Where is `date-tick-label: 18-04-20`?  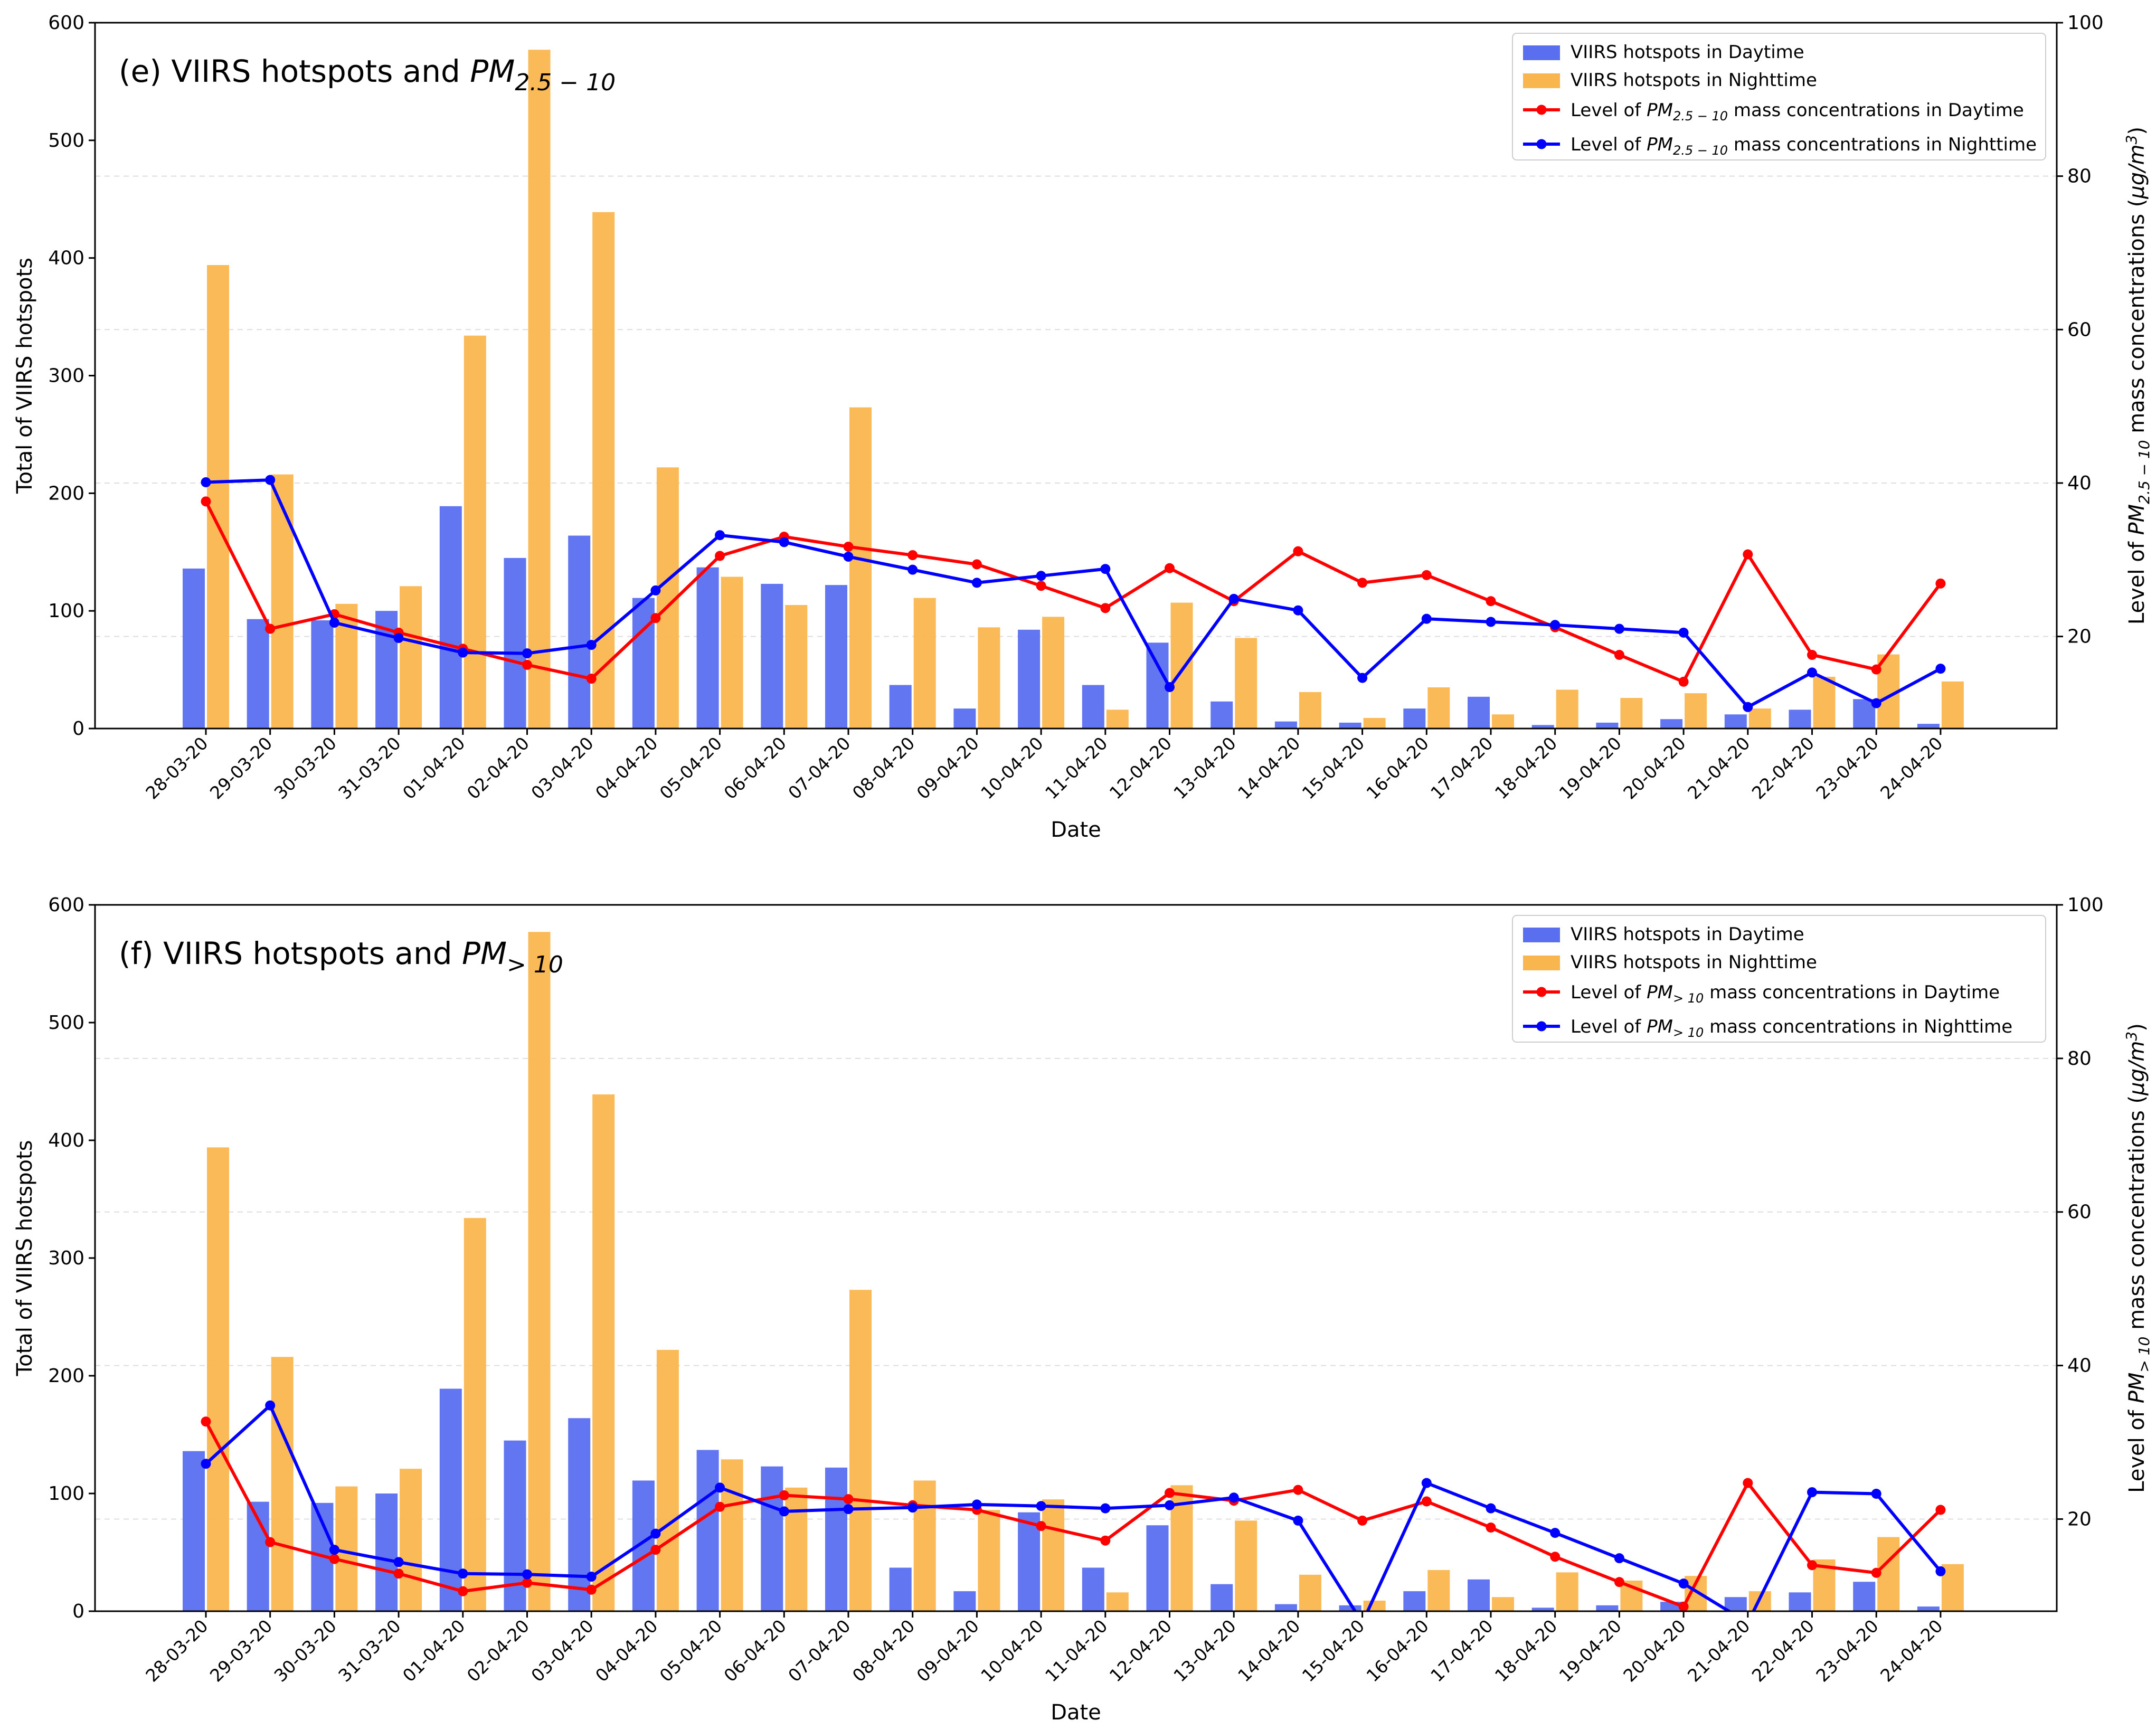
date-tick-label: 18-04-20 is located at coordinates (1526, 768).